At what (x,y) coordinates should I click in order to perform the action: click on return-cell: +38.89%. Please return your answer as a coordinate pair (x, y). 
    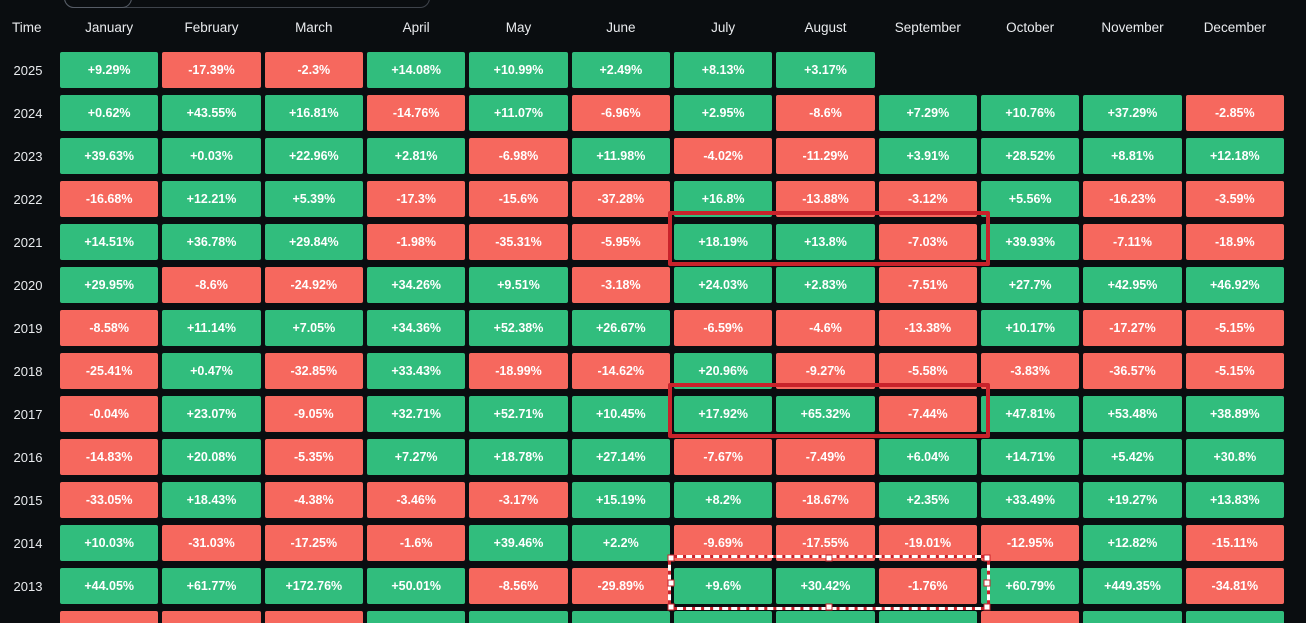
    Looking at the image, I should click on (1234, 414).